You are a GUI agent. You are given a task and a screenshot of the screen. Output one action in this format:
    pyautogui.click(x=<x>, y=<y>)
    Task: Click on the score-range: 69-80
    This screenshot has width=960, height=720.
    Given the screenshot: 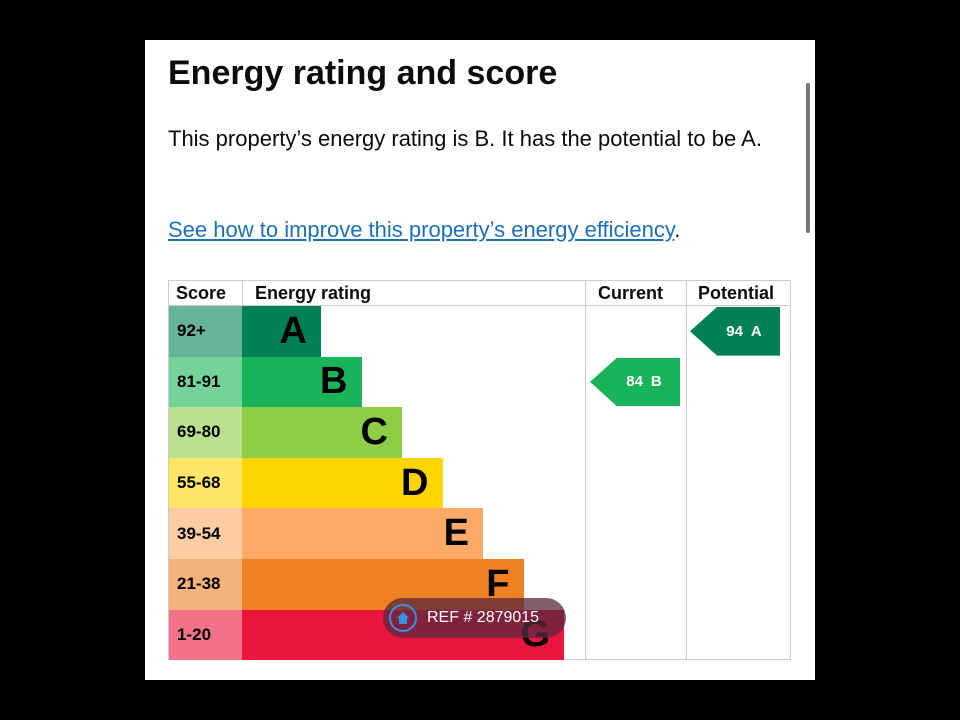 What is the action you would take?
    pyautogui.click(x=199, y=432)
    